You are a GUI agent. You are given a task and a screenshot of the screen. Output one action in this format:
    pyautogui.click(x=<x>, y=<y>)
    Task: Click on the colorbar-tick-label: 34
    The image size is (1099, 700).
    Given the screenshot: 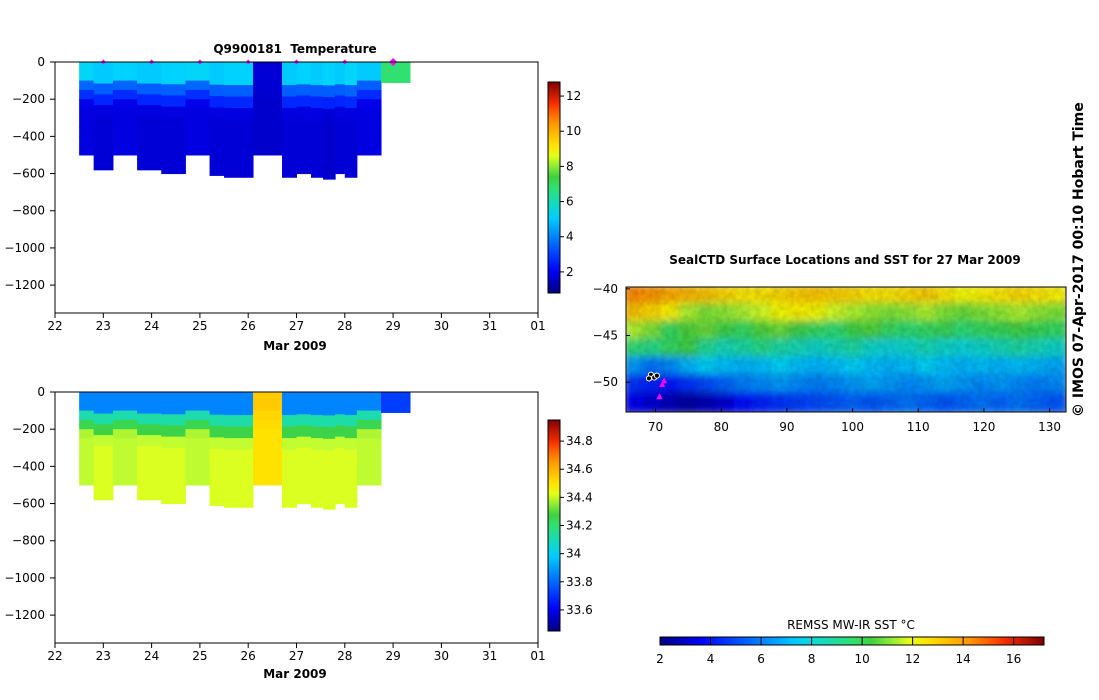 What is the action you would take?
    pyautogui.click(x=573, y=554)
    